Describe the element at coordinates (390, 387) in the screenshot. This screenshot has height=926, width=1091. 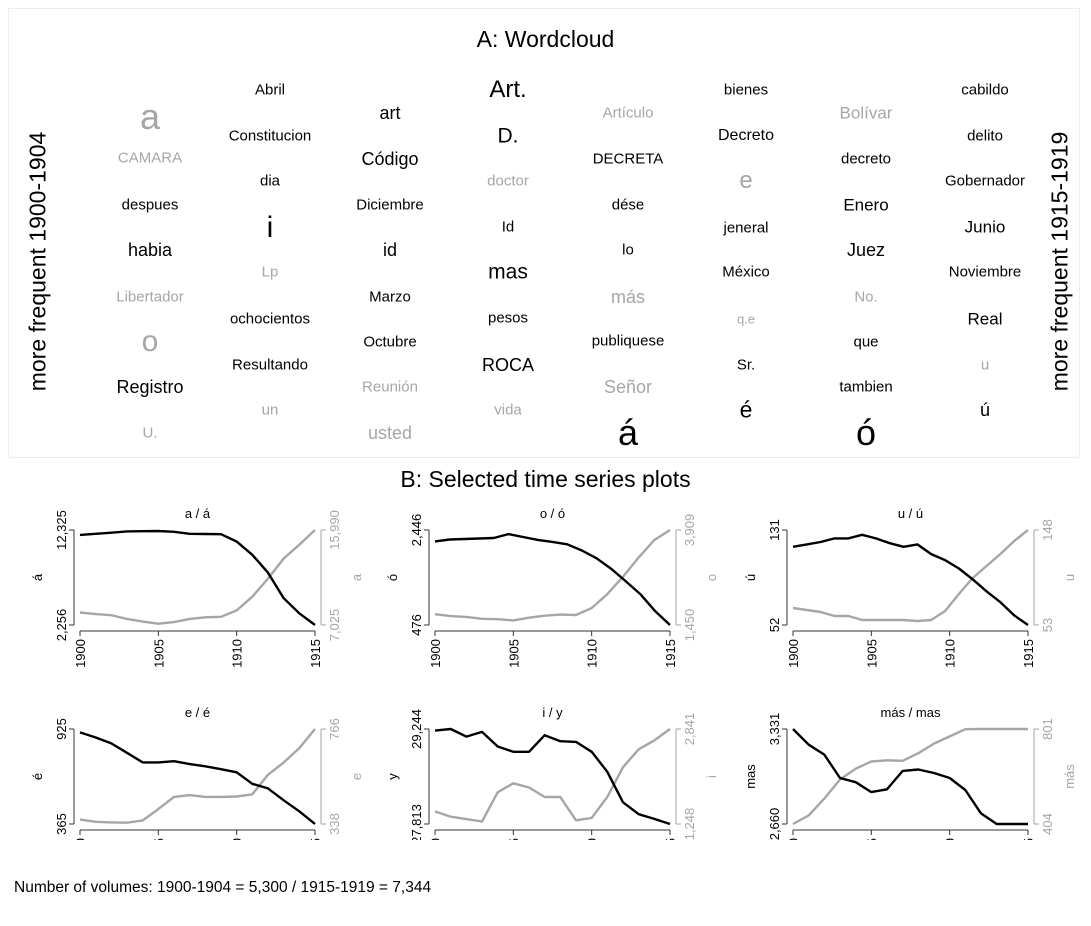
I see `wordcloud-word: Reunión` at that location.